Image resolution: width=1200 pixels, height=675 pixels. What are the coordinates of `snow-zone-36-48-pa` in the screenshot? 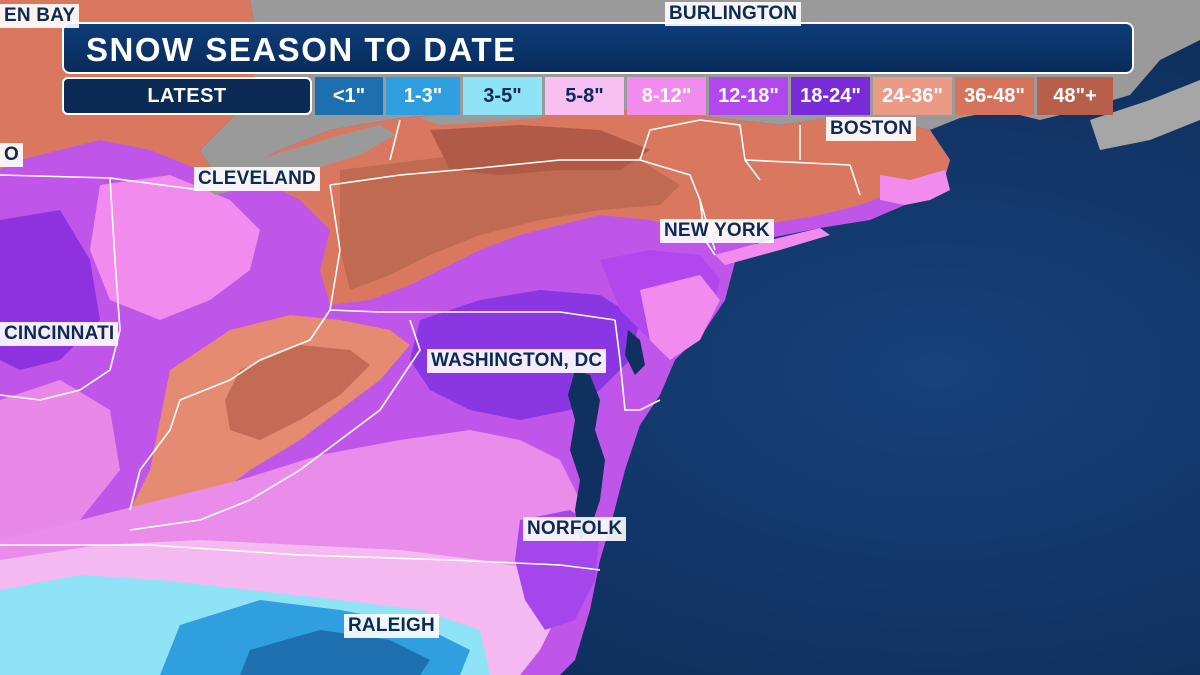 It's located at (510, 220).